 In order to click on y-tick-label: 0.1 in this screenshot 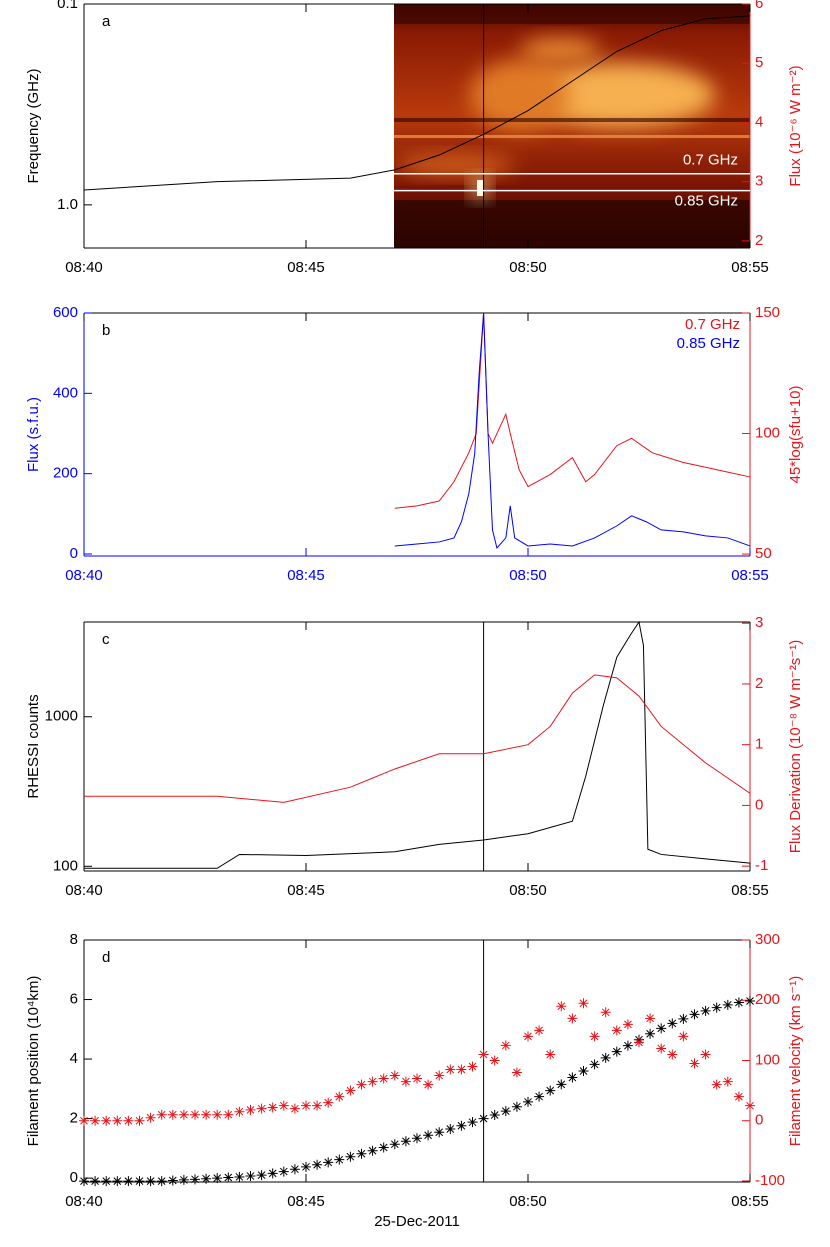, I will do `click(67, 6)`.